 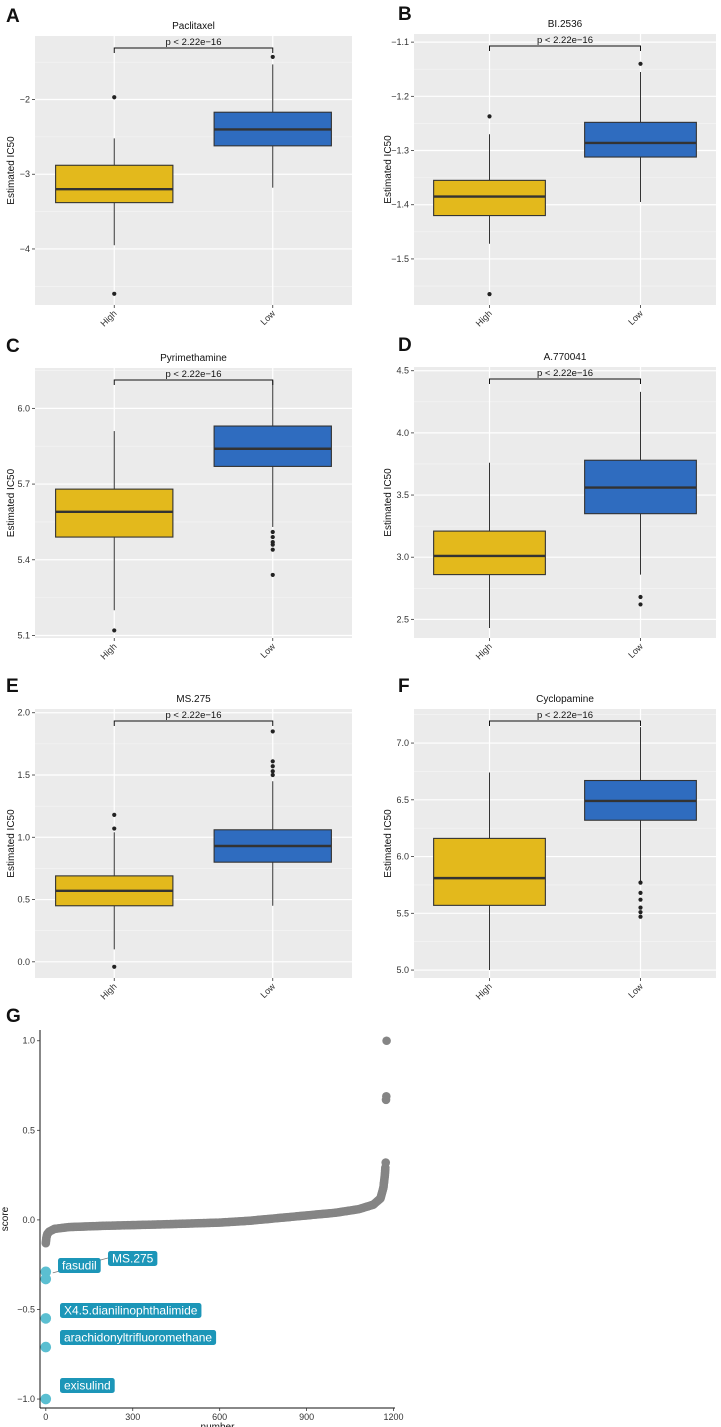 What do you see at coordinates (219, 1417) in the screenshot?
I see `x-tick-label: 600` at bounding box center [219, 1417].